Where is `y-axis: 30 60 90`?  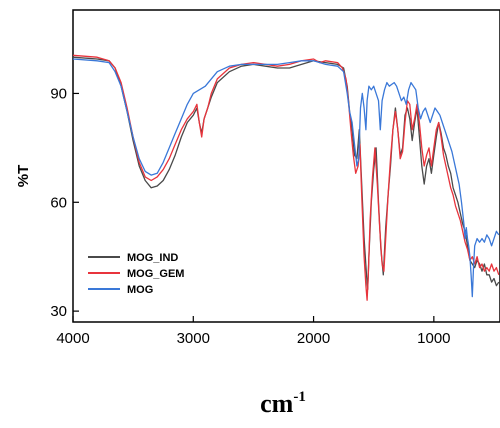
y-axis: 30 60 90 is located at coordinates (64, 202).